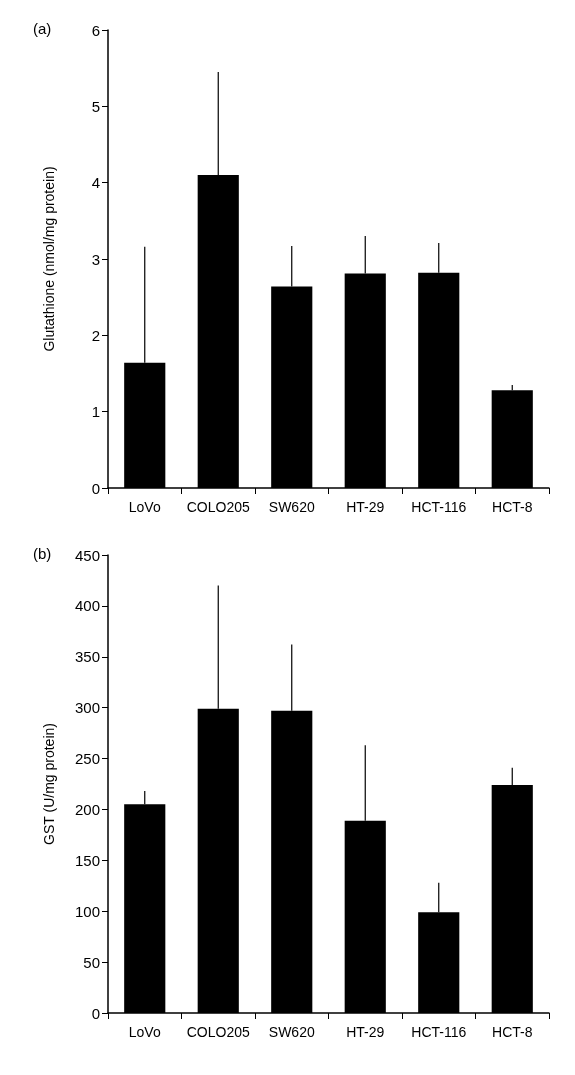  What do you see at coordinates (42, 553) in the screenshot?
I see `chart-title: (b)` at bounding box center [42, 553].